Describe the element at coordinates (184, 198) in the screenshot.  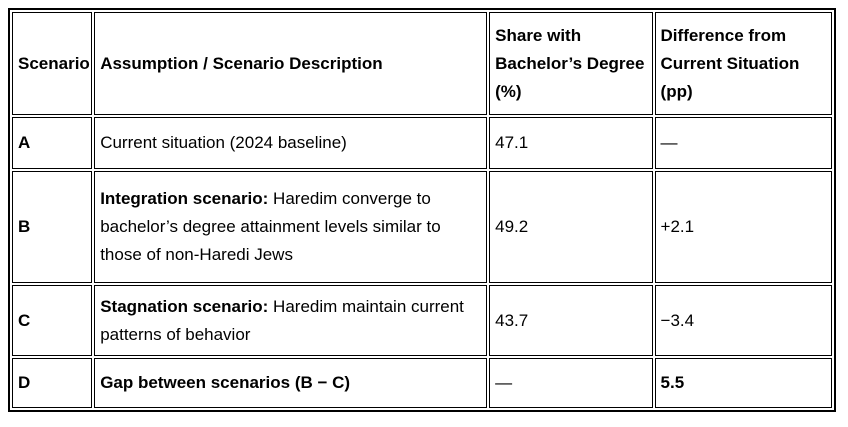
I see `scenario-b-description-lead: Integration scenario:` at that location.